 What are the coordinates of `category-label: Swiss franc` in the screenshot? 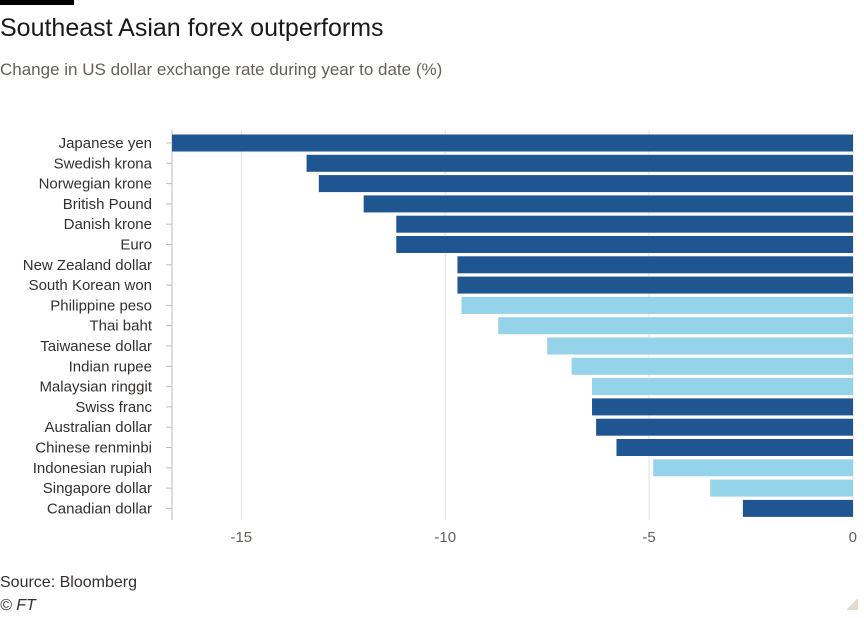 It's located at (113, 407).